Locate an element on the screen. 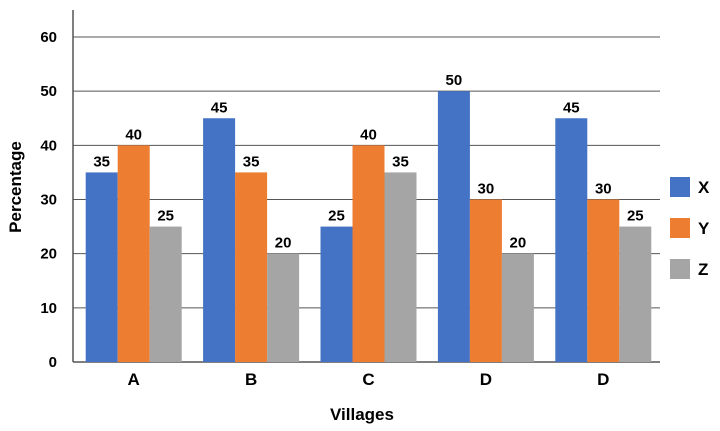 This screenshot has height=431, width=720. data-label: 50 is located at coordinates (454, 80).